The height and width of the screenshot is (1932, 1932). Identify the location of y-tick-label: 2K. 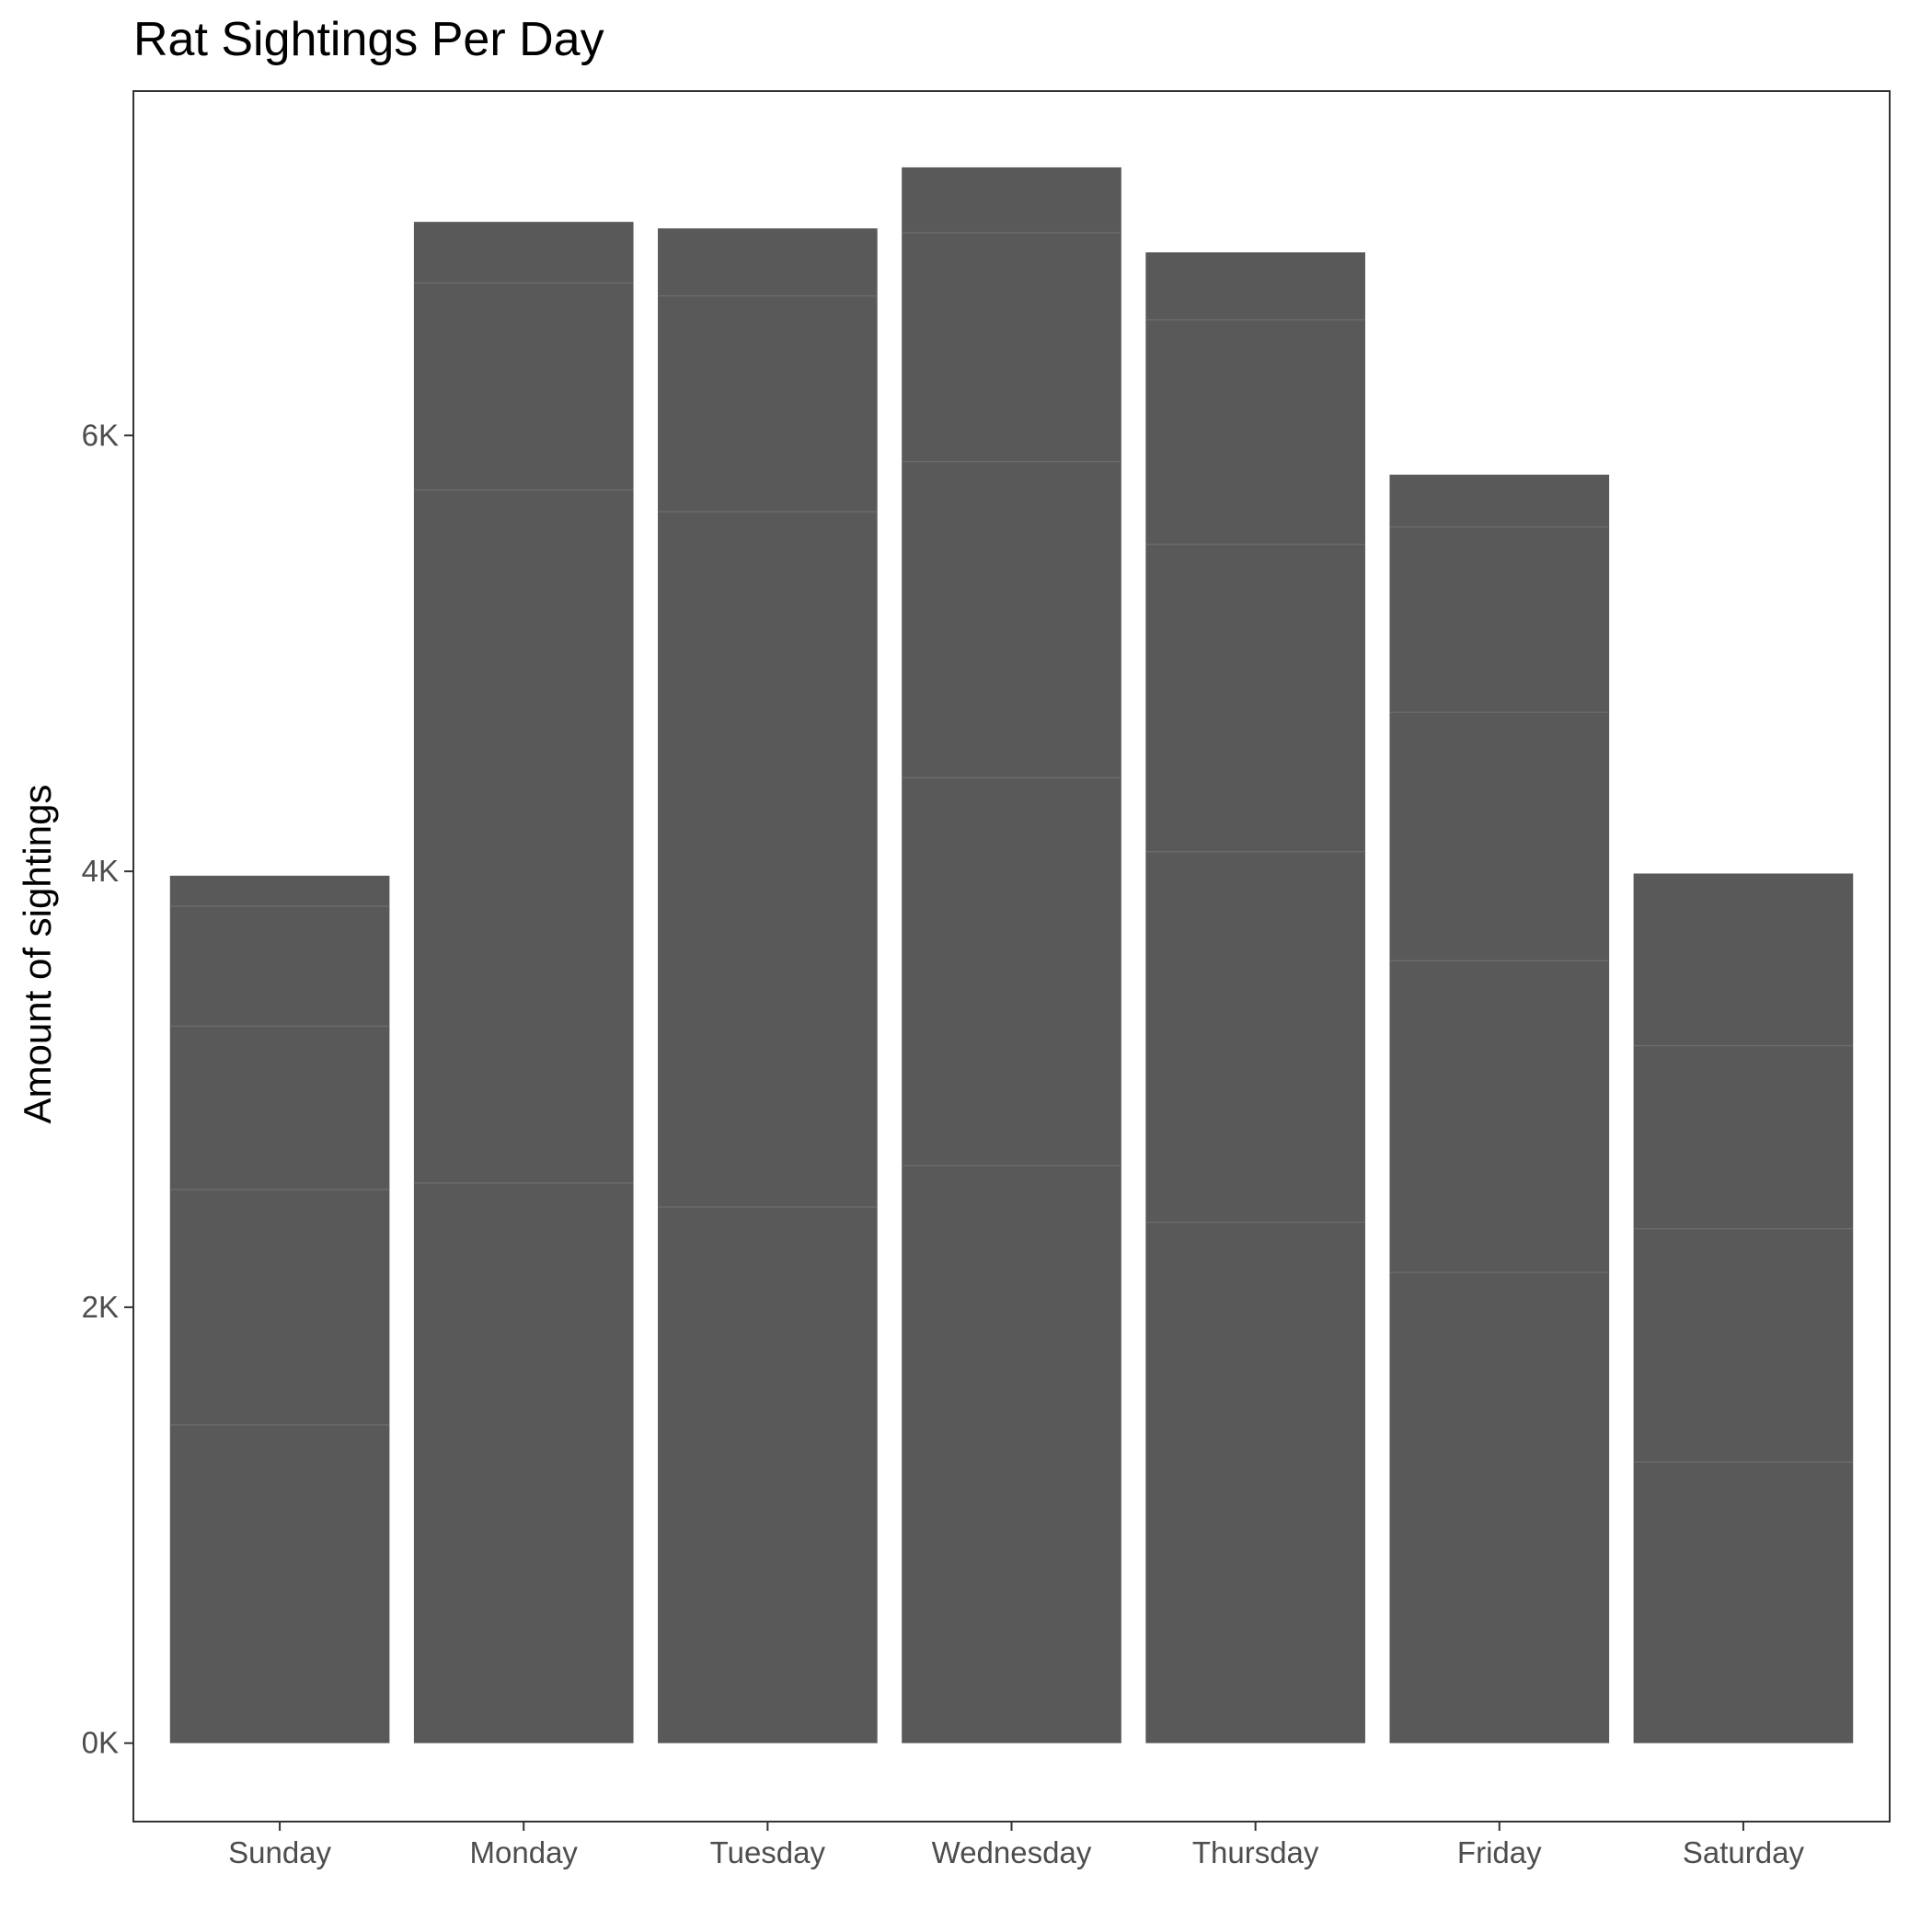
(100, 1307).